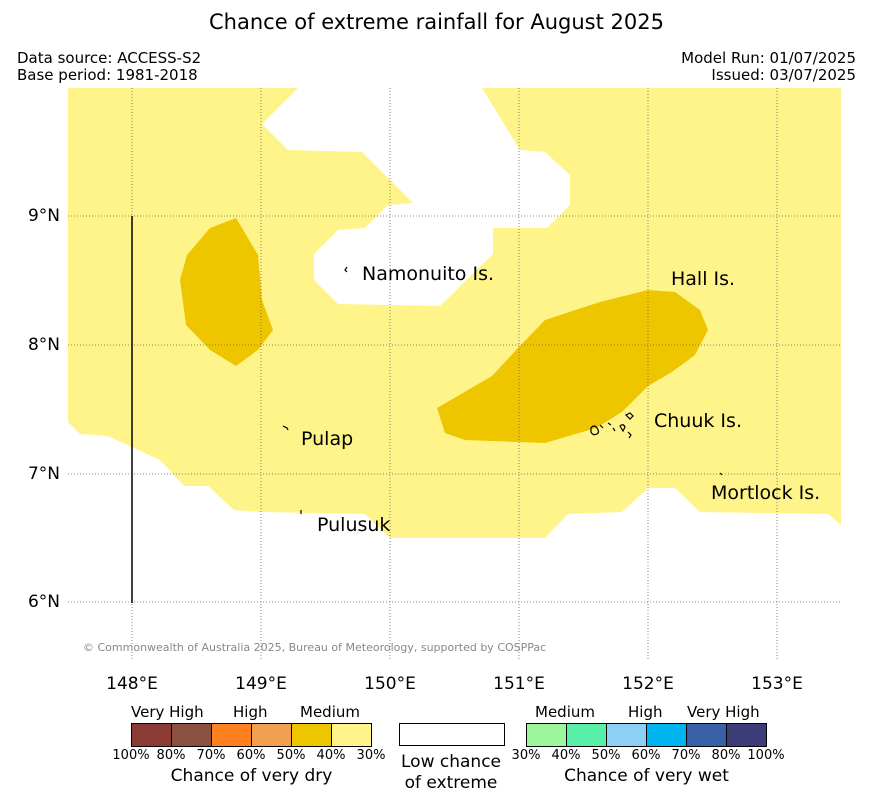  What do you see at coordinates (766, 493) in the screenshot?
I see `place-mortlock: Mortlock Is.` at bounding box center [766, 493].